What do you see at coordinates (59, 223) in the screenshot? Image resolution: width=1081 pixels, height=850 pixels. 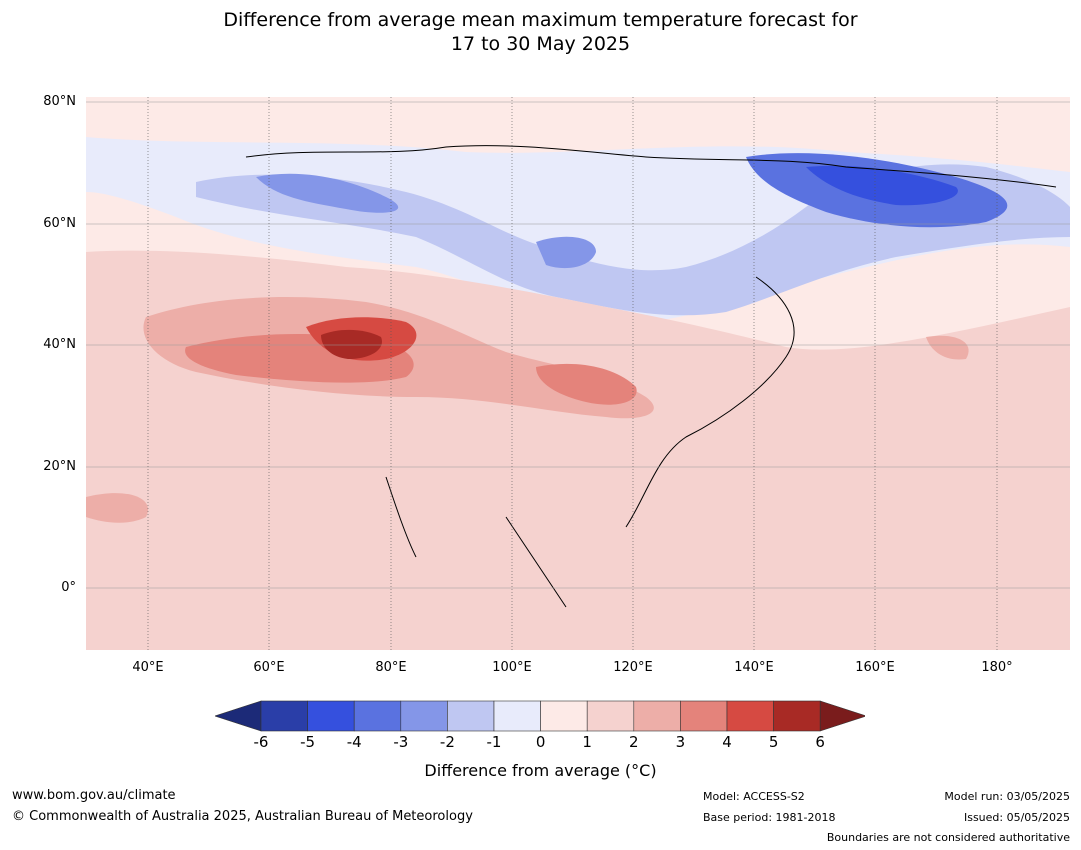 I see `lat-label-60n: 60°N` at bounding box center [59, 223].